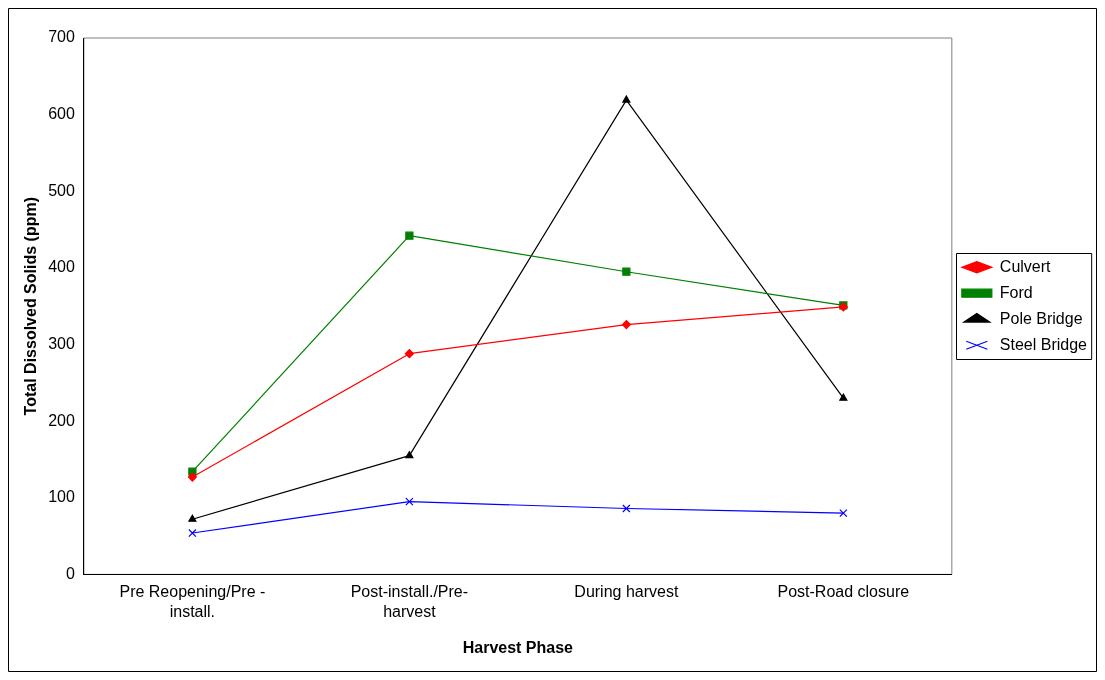  What do you see at coordinates (61, 190) in the screenshot?
I see `y-tick-label: 500` at bounding box center [61, 190].